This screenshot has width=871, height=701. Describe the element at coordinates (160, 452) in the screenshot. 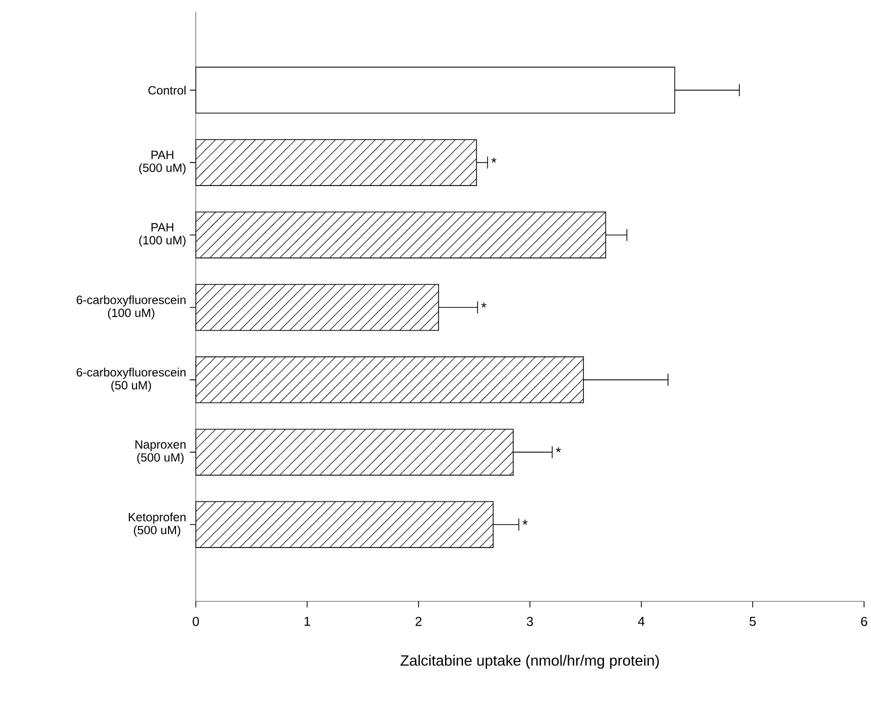

I see `y-tick-label: Naproxen (500 uM)` at that location.